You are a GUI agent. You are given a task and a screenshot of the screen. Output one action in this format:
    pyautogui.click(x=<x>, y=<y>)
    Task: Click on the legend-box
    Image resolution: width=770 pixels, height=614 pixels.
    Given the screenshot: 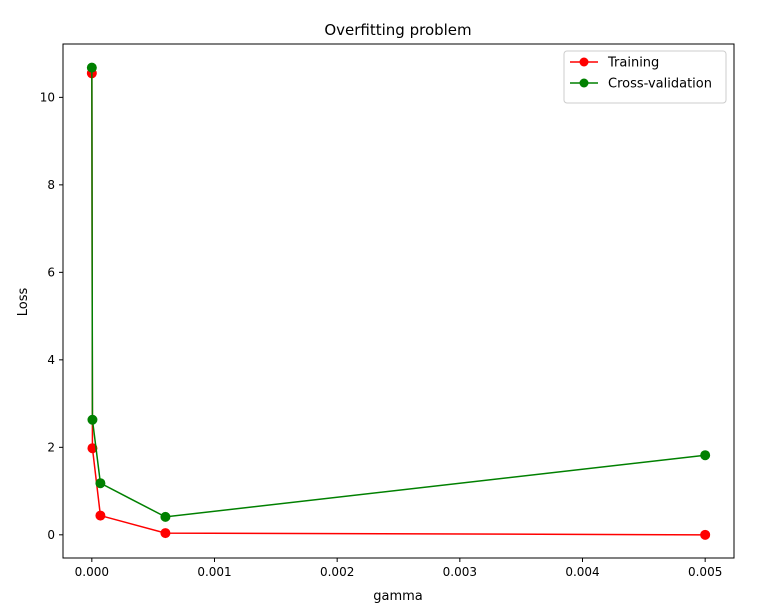 What is the action you would take?
    pyautogui.click(x=645, y=77)
    